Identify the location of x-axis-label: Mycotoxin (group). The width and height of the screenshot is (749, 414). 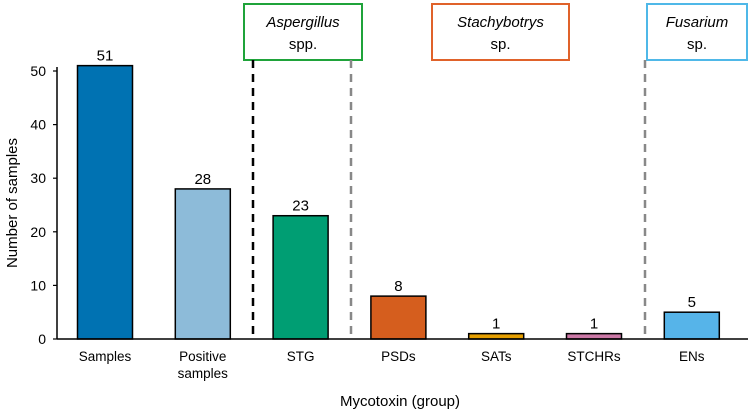
(400, 401).